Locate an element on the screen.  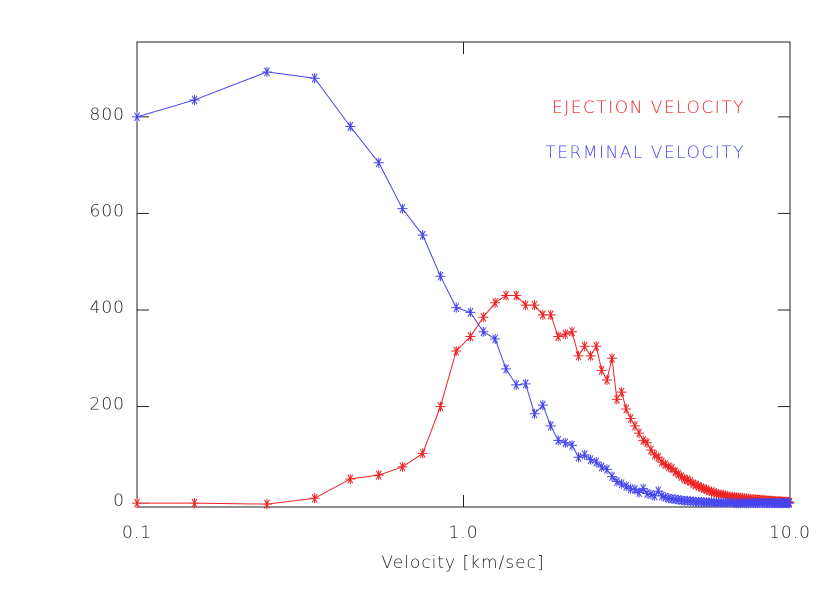
x-tick-label: 0.1 is located at coordinates (137, 533).